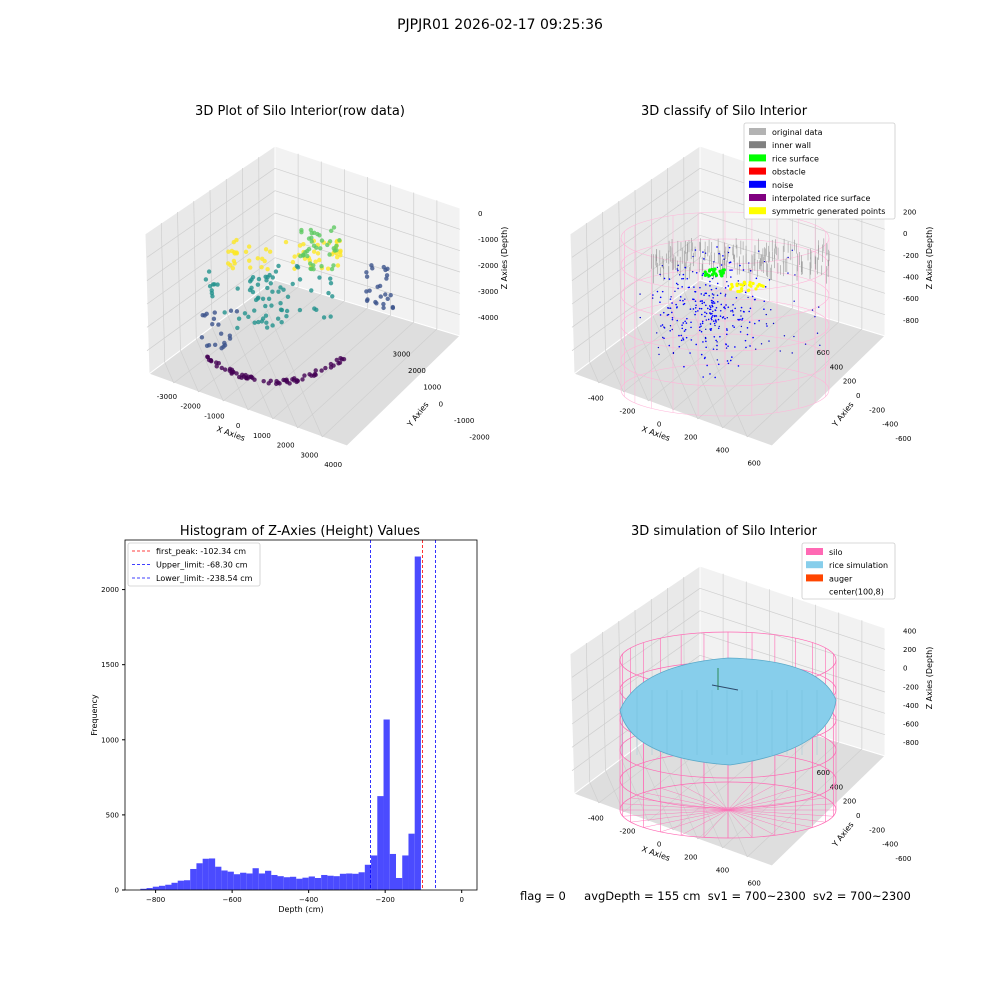  Describe the element at coordinates (167, 397) in the screenshot. I see `x-tick-label: -3000` at that location.